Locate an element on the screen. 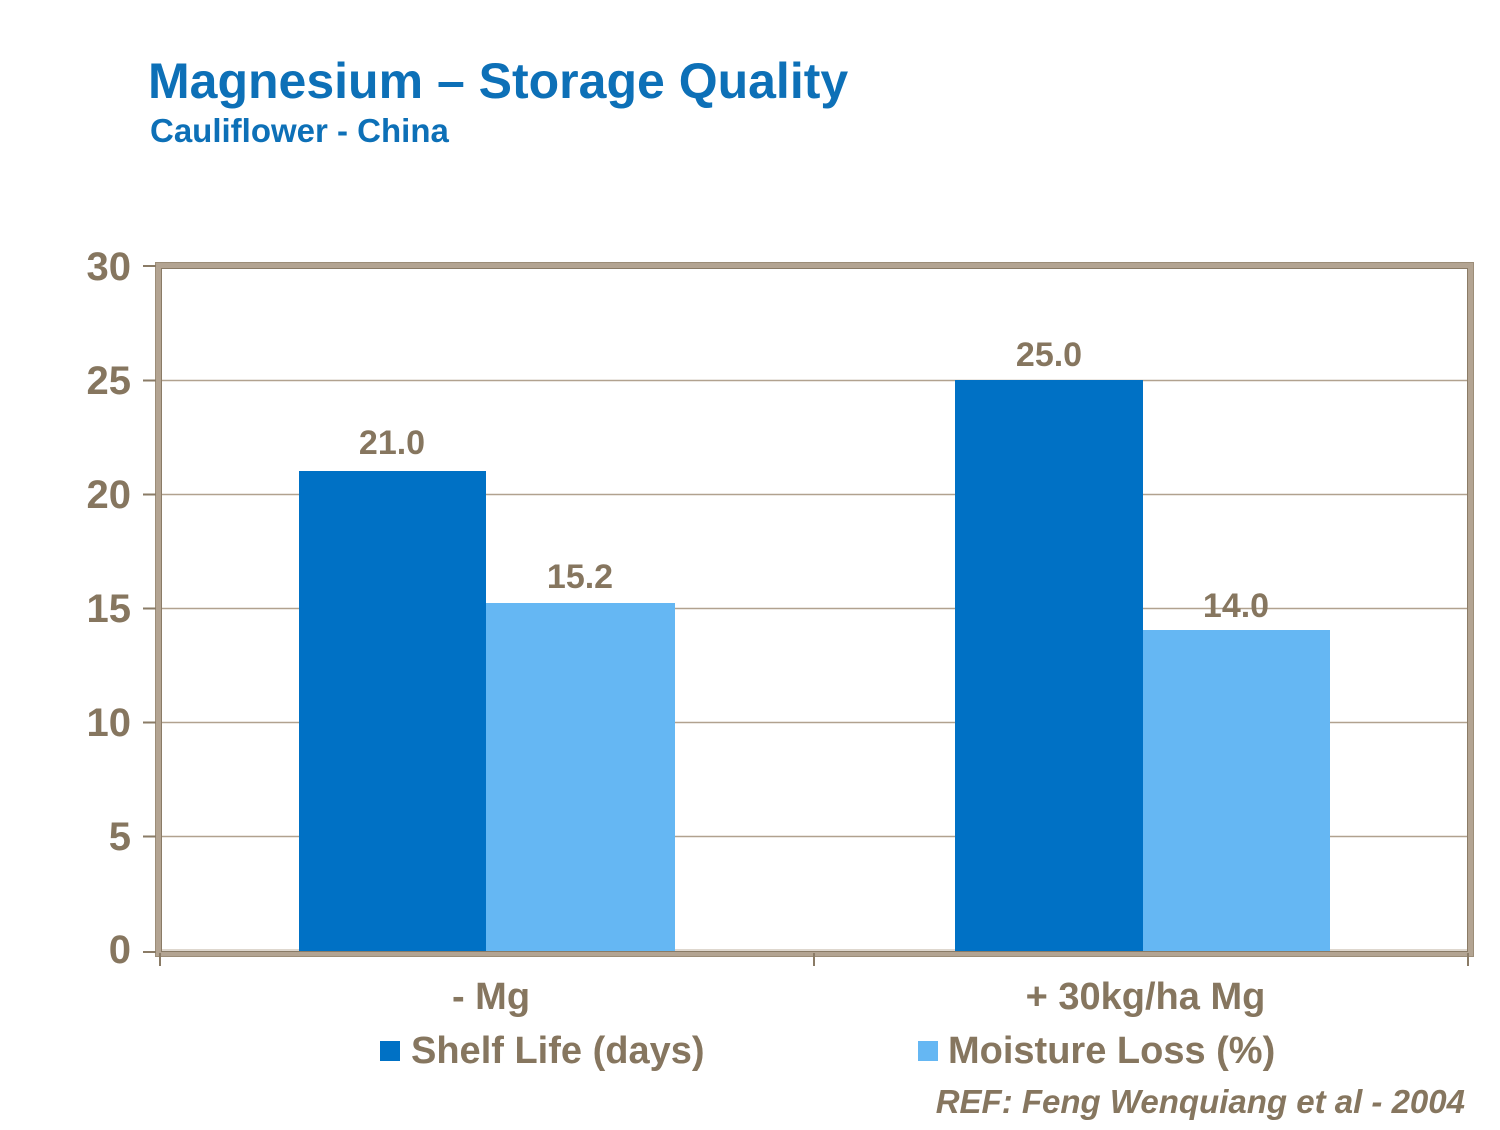 The image size is (1500, 1130). svg-text: 20 is located at coordinates (109, 495).